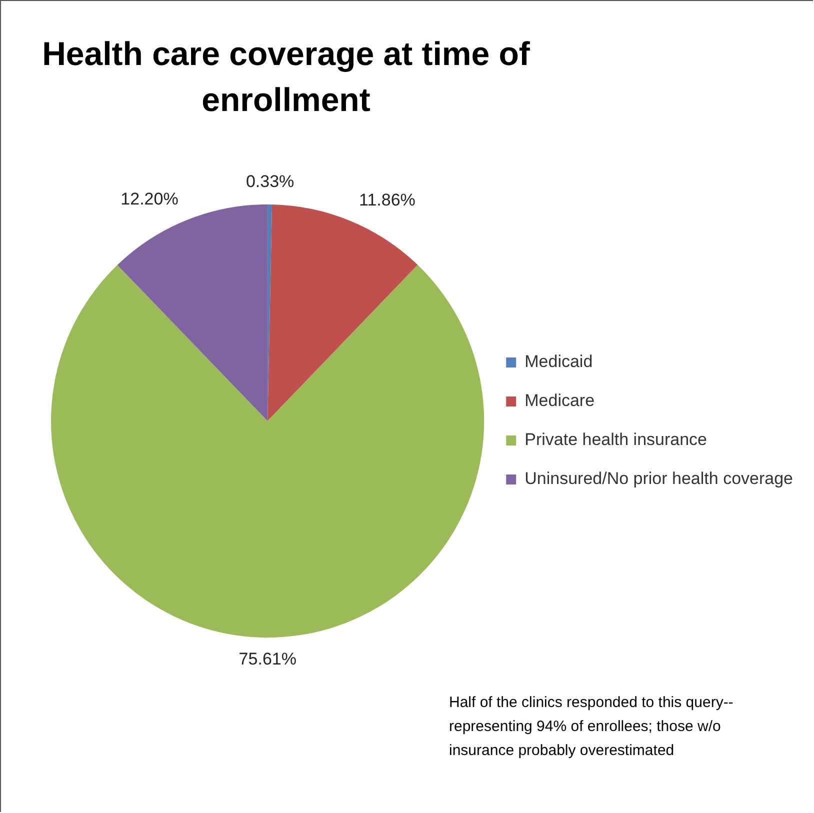  Describe the element at coordinates (286, 77) in the screenshot. I see `chart-title: Health care coverage at time of enrollment` at that location.